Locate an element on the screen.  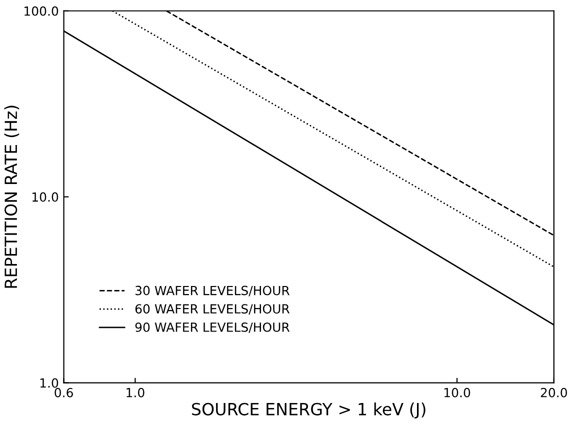
legend-label: 60 WAFER LEVELS/HOUR is located at coordinates (212, 309).